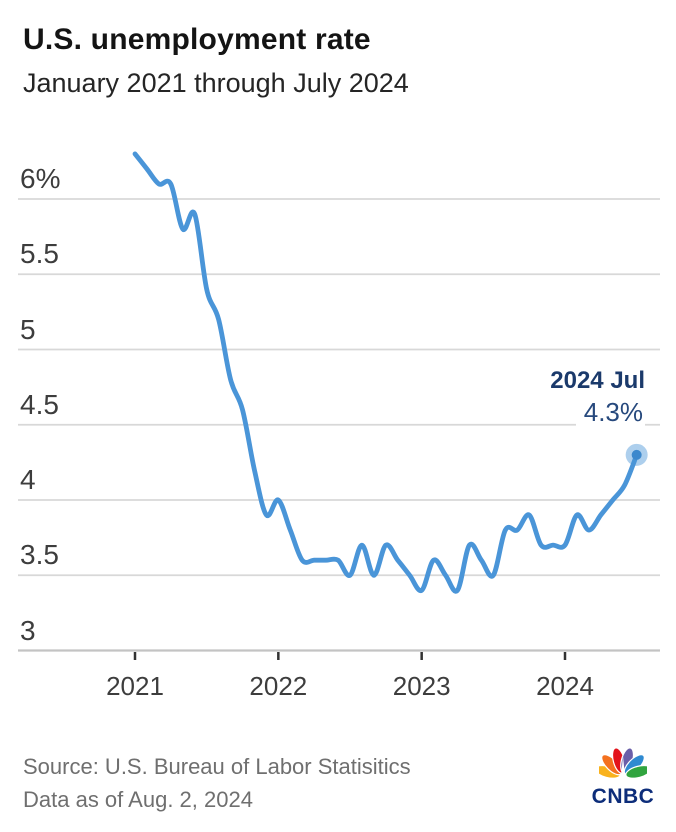 The width and height of the screenshot is (676, 832). Describe the element at coordinates (135, 686) in the screenshot. I see `x-axis-label: 2021` at that location.